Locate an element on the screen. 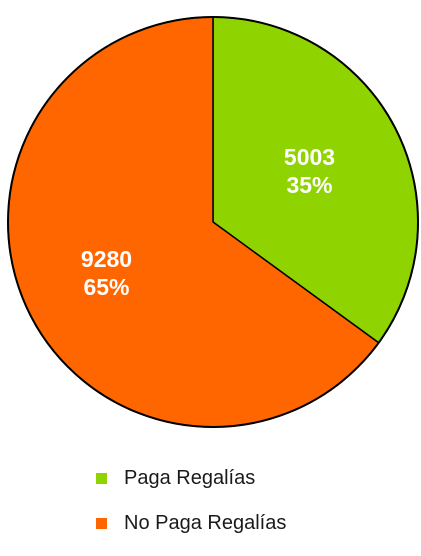  legend-swatch-paga-regalias is located at coordinates (101, 478).